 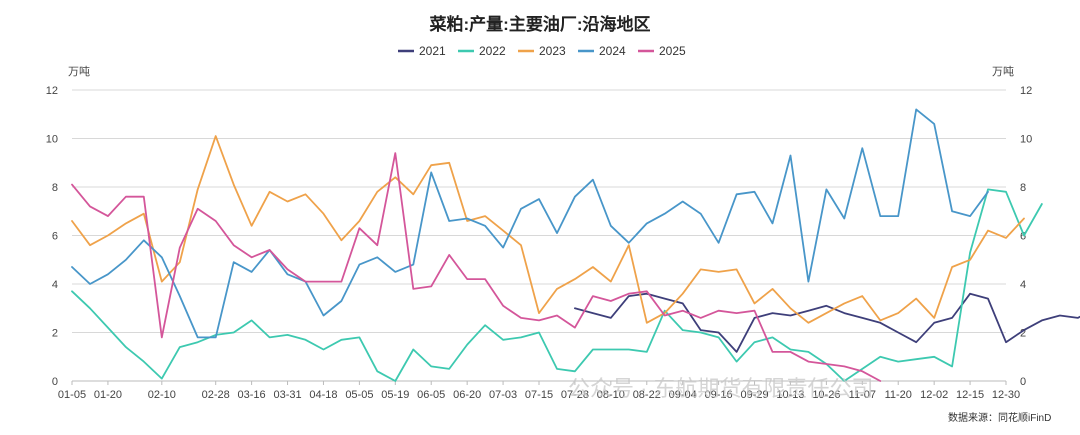 What do you see at coordinates (395, 395) in the screenshot?
I see `x-tick-label: 05-19` at bounding box center [395, 395].